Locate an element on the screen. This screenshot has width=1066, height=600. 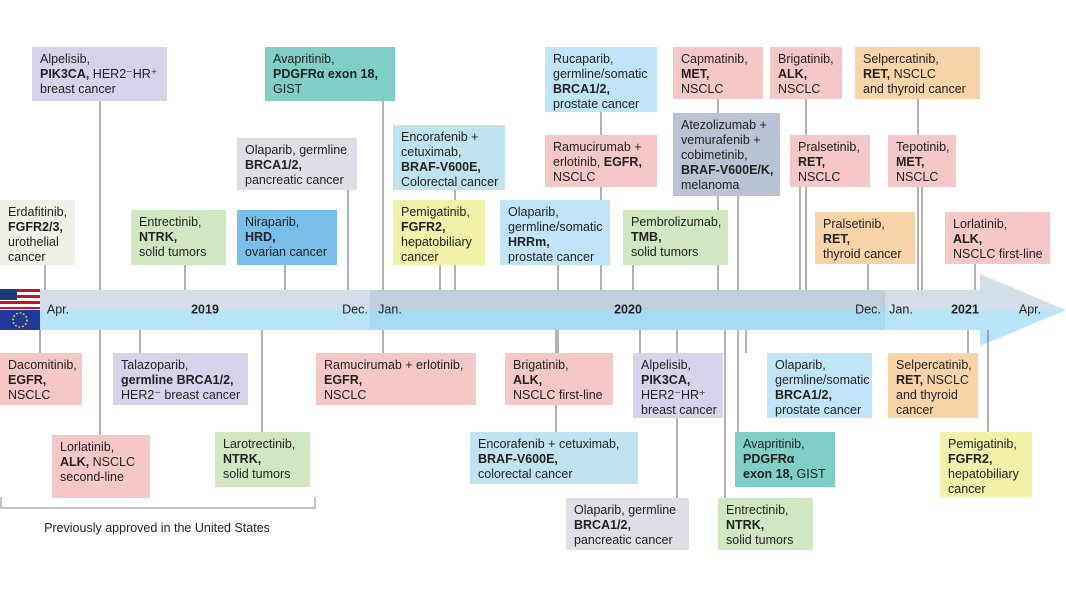
drug-box: Ramucirumab +erlotinib, EGFR,NSCLC is located at coordinates (601, 161).